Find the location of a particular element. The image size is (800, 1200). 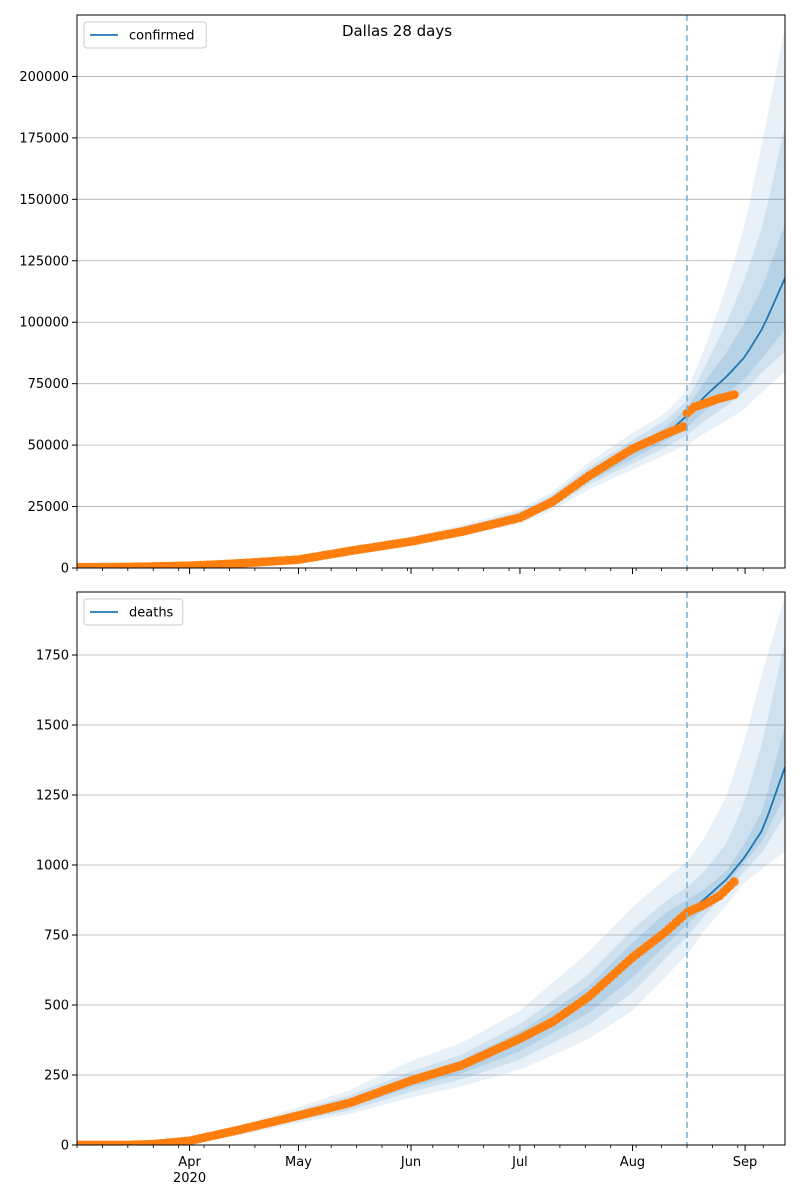

x-tick-label: Apr is located at coordinates (189, 1162).